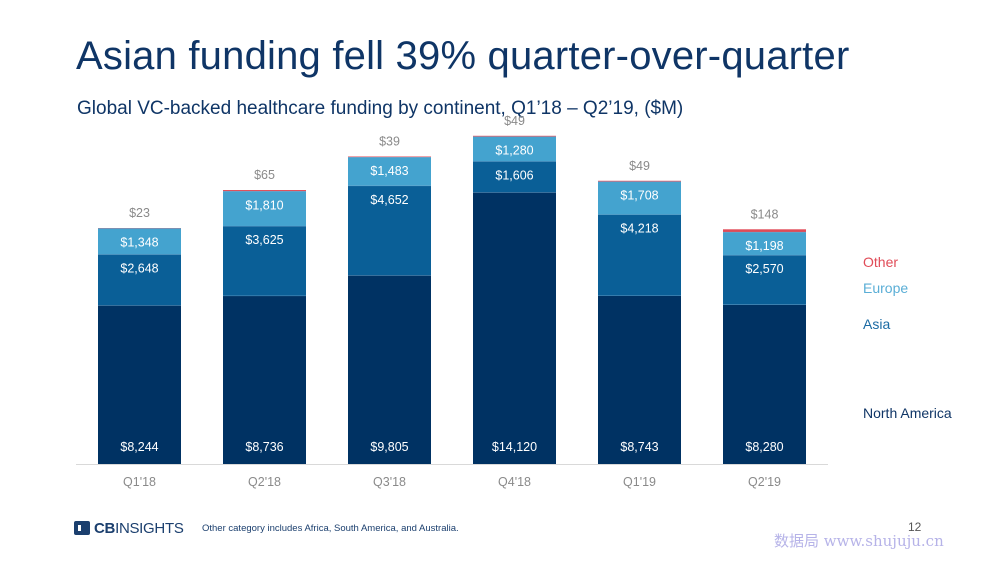 This screenshot has width=1000, height=563. What do you see at coordinates (881, 262) in the screenshot?
I see `legend-item-other: Other` at bounding box center [881, 262].